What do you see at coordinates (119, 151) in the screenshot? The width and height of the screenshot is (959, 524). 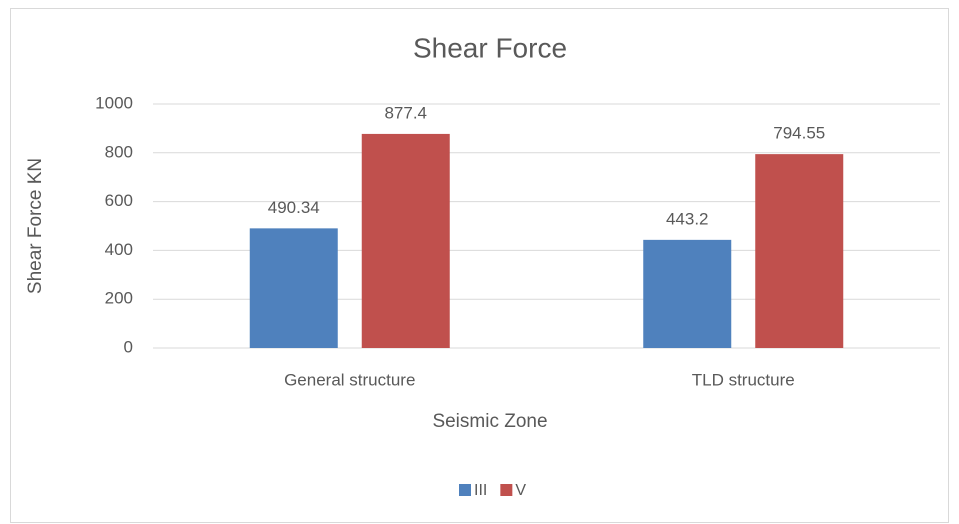 I see `y-tick-label: 800` at bounding box center [119, 151].